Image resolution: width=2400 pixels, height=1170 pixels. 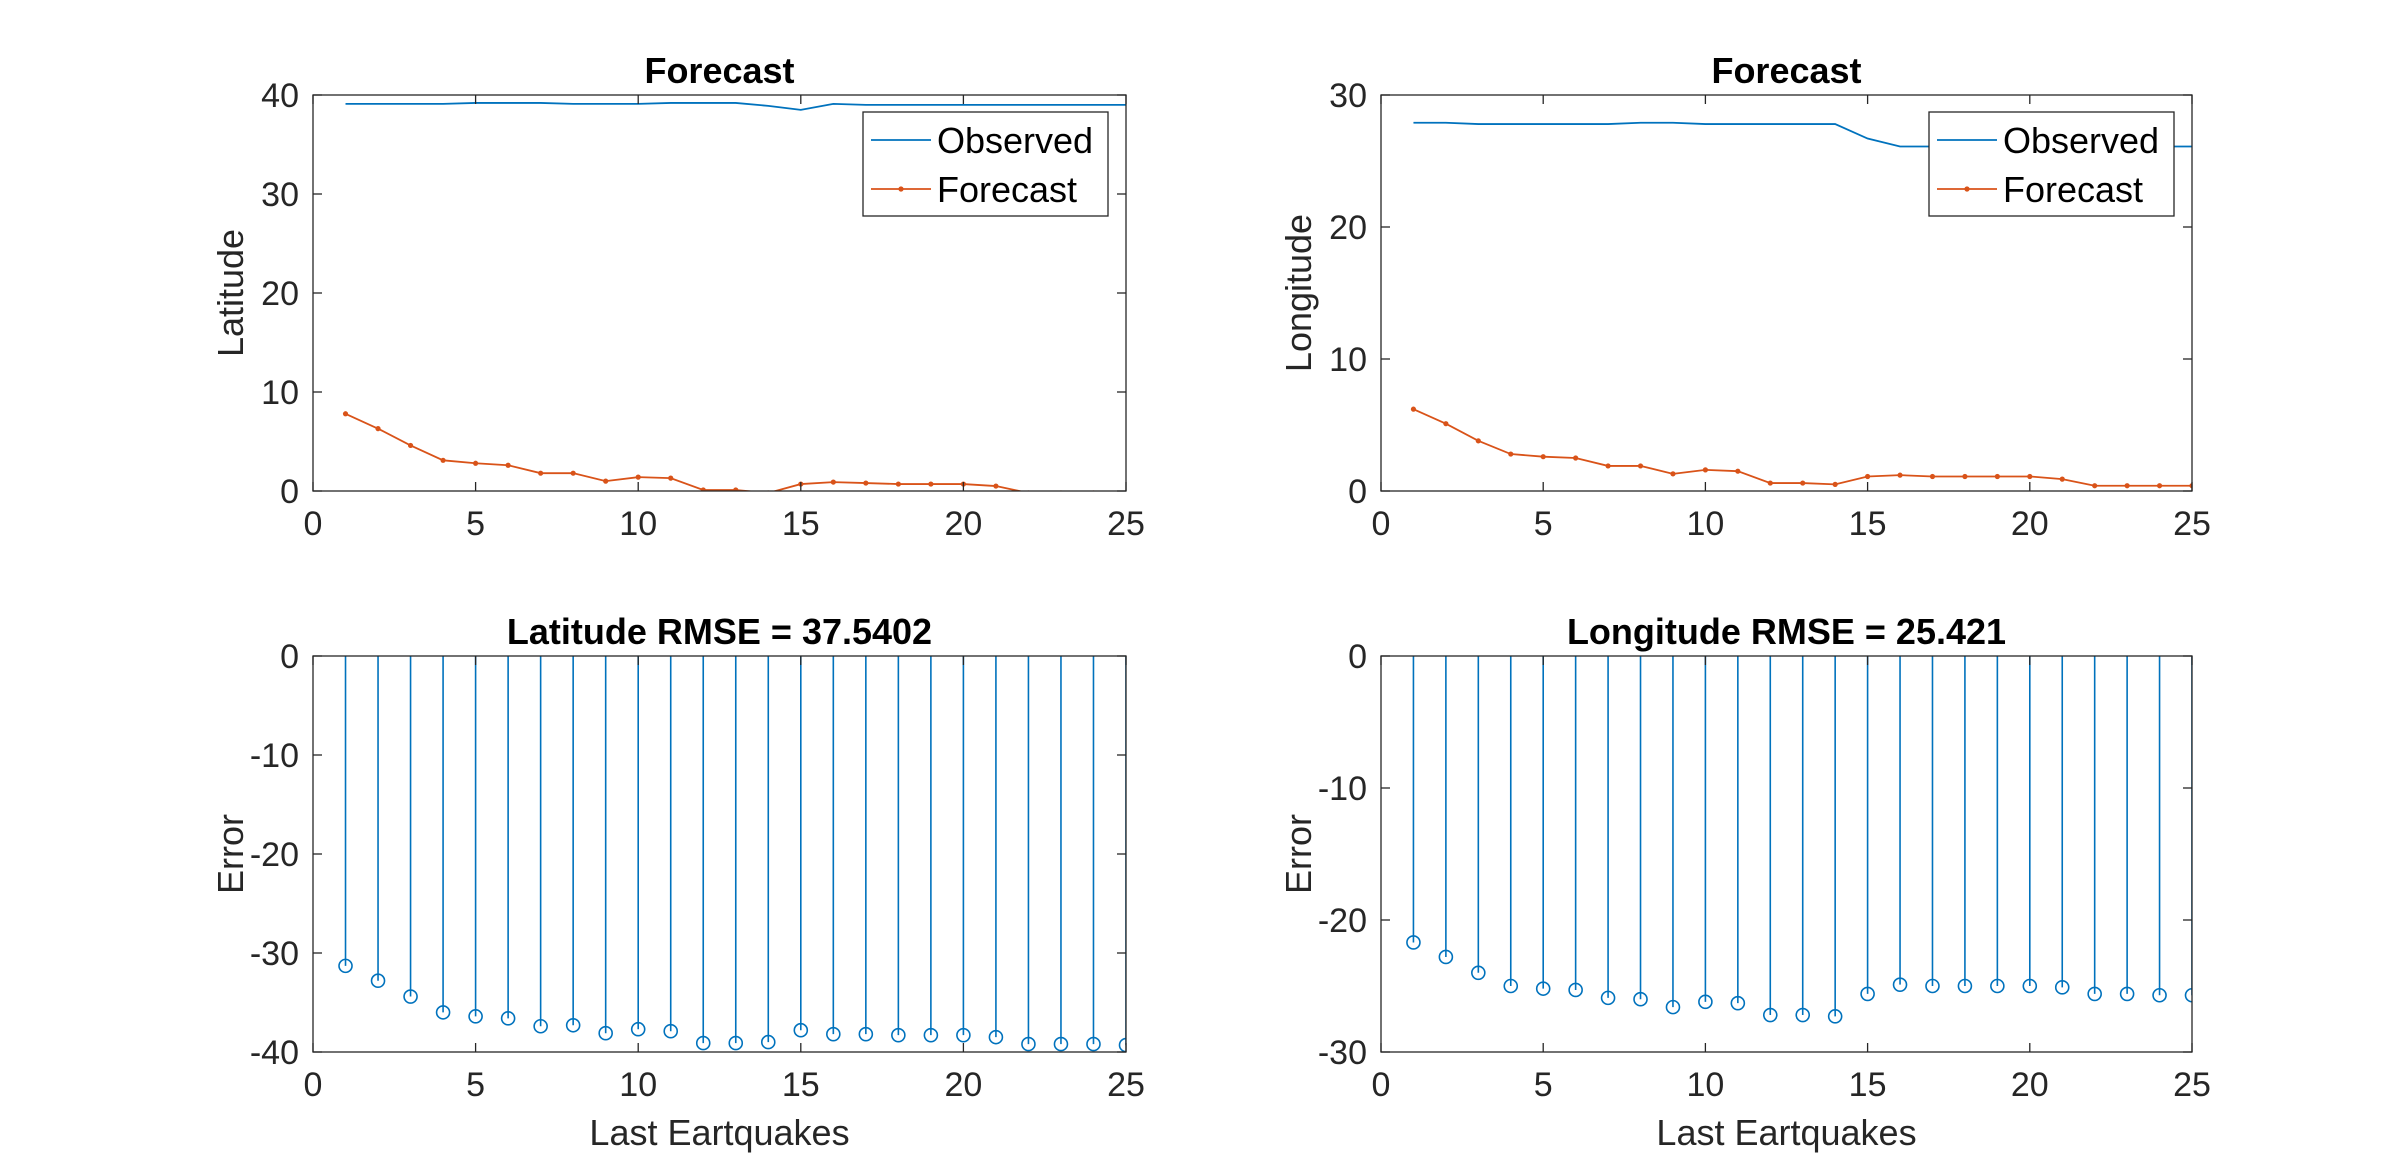 I want to click on legend: Observed Forecast, so click(x=985, y=164).